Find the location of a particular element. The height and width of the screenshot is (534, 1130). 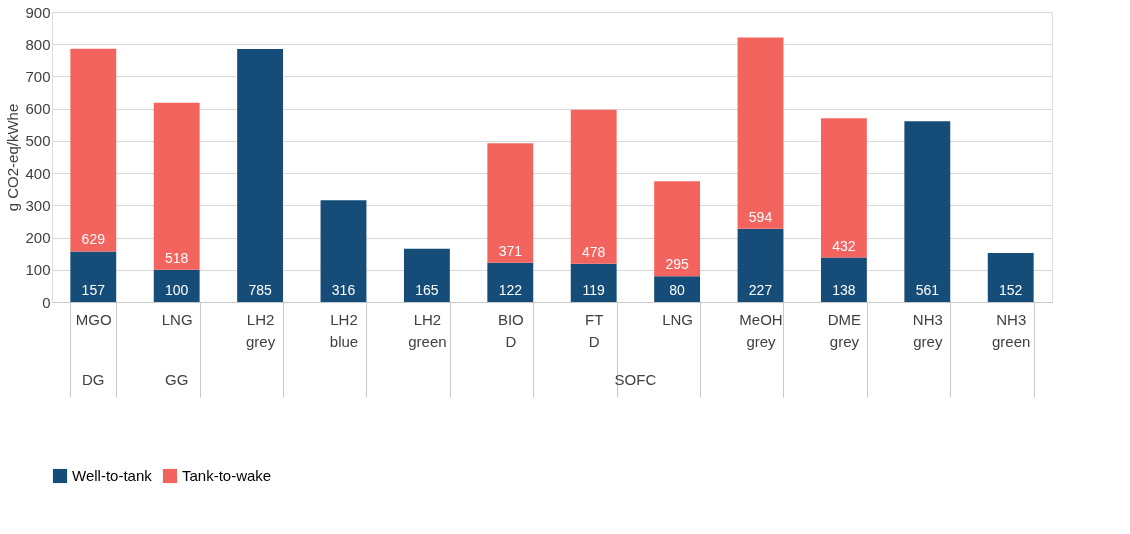

y-tick-label: 200 is located at coordinates (38, 238).